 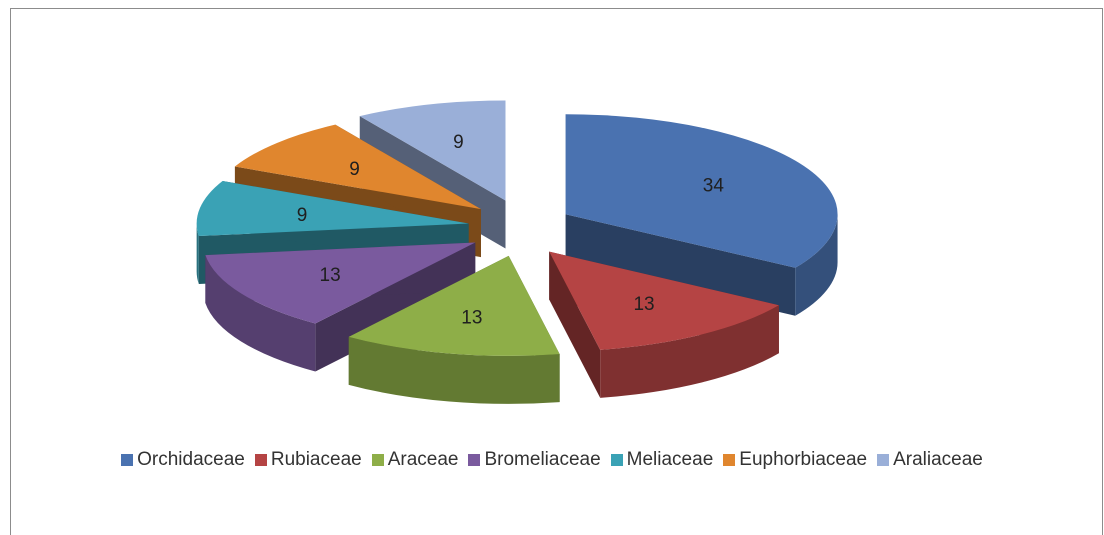 I want to click on legend-item-araceae: Araceae, so click(x=415, y=460).